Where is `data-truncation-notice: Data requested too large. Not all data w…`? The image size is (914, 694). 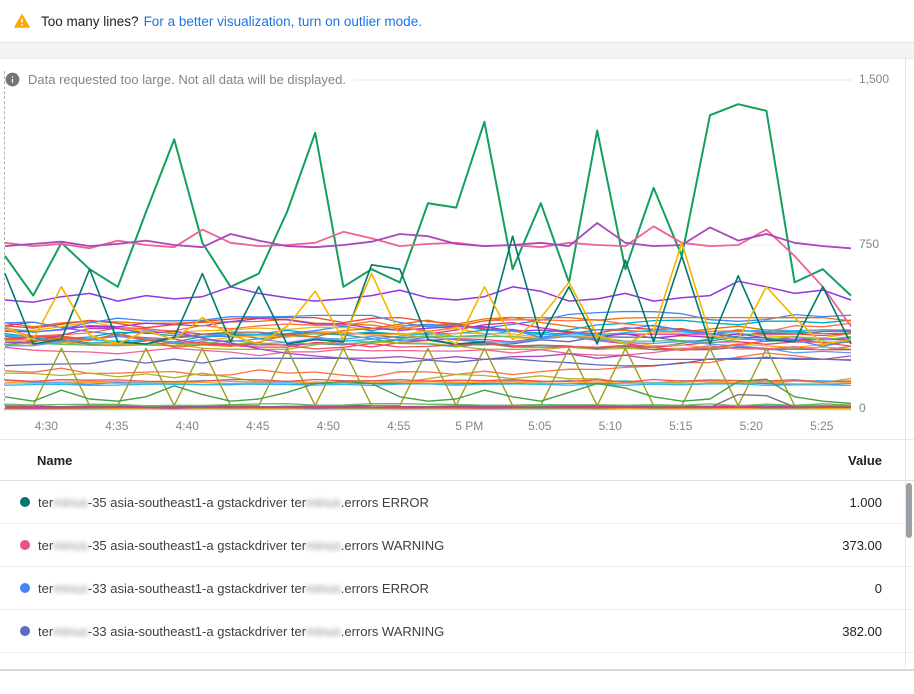 data-truncation-notice: Data requested too large. Not all data w… is located at coordinates (179, 79).